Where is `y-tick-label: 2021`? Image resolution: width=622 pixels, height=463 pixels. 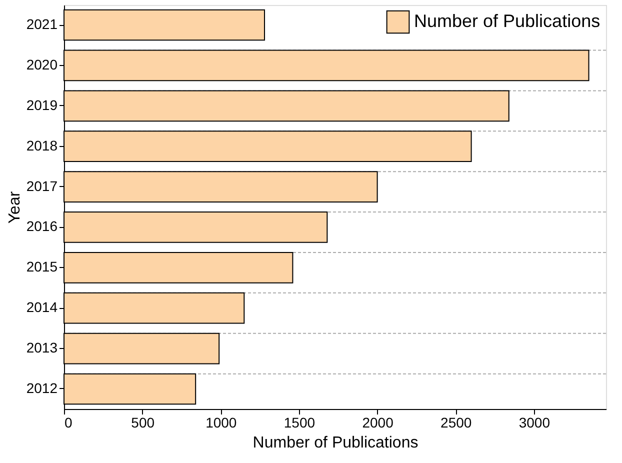
y-tick-label: 2021 is located at coordinates (42, 24).